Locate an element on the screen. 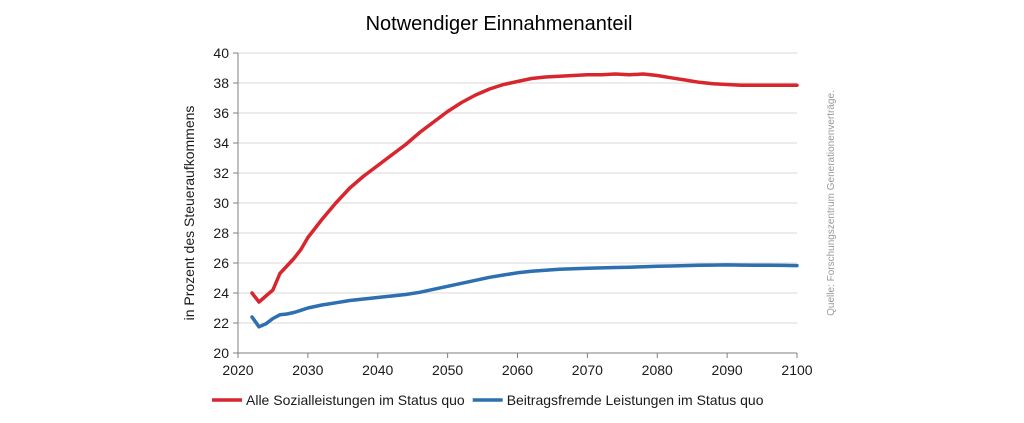  x-tick-label: 2020 is located at coordinates (237, 370).